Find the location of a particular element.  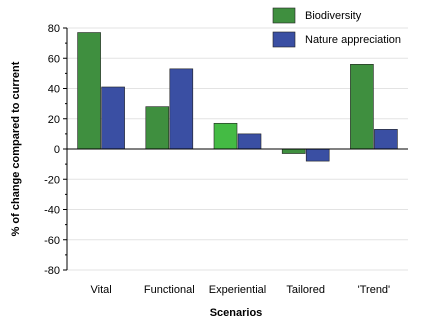

y-ticks: -80 -60 -40 -20 0 20 40 60 80 is located at coordinates (55, 150).